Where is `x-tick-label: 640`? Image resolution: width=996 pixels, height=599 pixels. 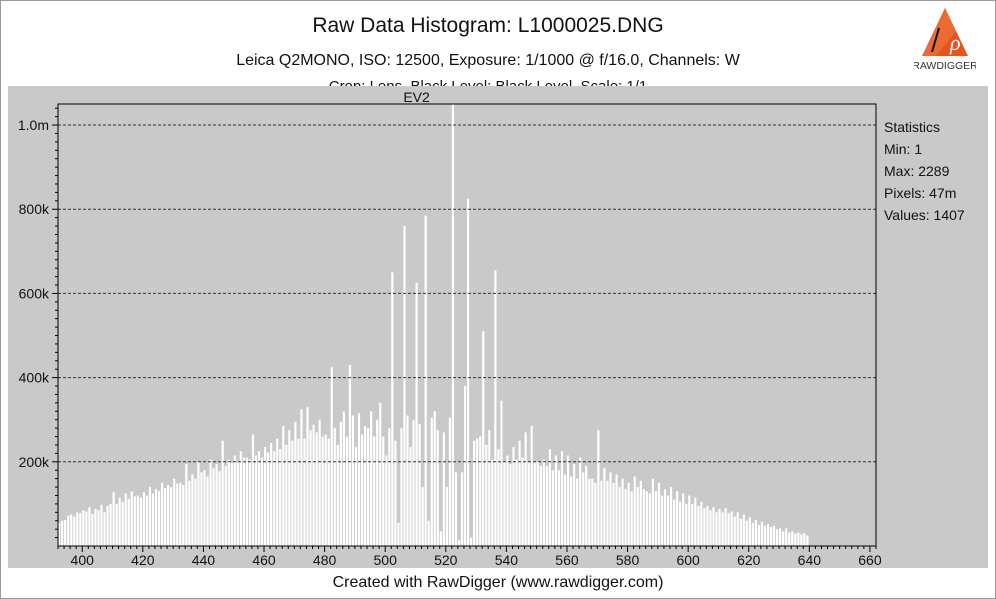 x-tick-label: 640 is located at coordinates (810, 560).